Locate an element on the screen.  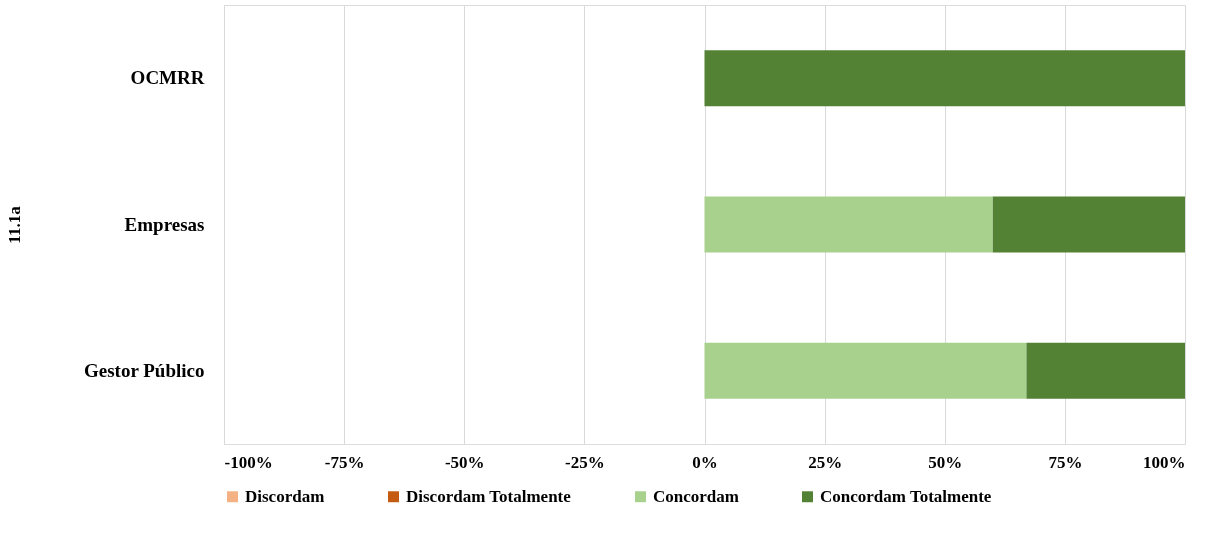
x-tick-label: 50% is located at coordinates (945, 462).